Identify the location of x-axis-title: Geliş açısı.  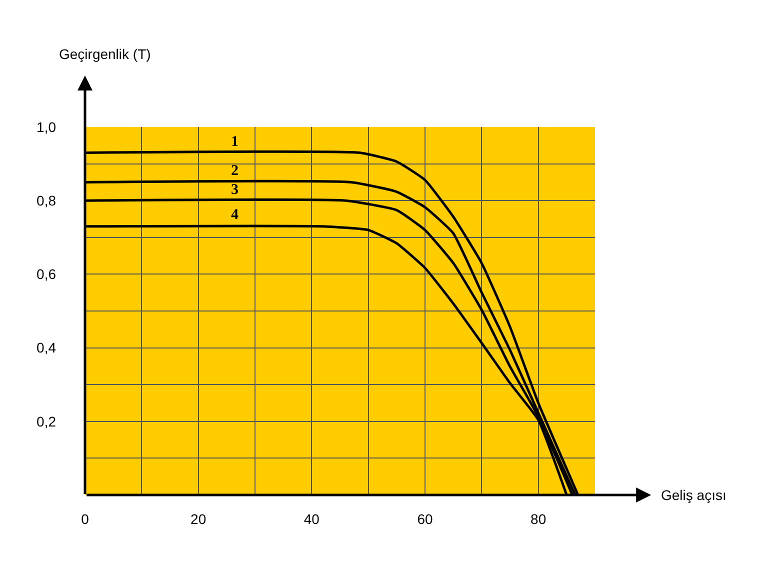
(693, 495).